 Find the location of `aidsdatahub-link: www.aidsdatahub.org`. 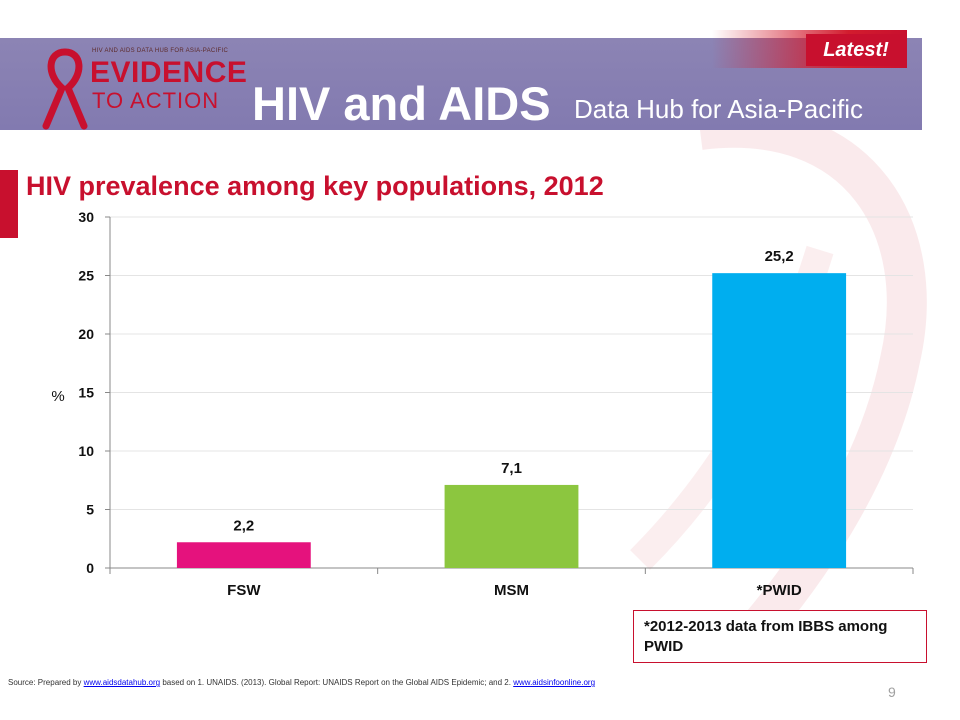

aidsdatahub-link: www.aidsdatahub.org is located at coordinates (122, 682).